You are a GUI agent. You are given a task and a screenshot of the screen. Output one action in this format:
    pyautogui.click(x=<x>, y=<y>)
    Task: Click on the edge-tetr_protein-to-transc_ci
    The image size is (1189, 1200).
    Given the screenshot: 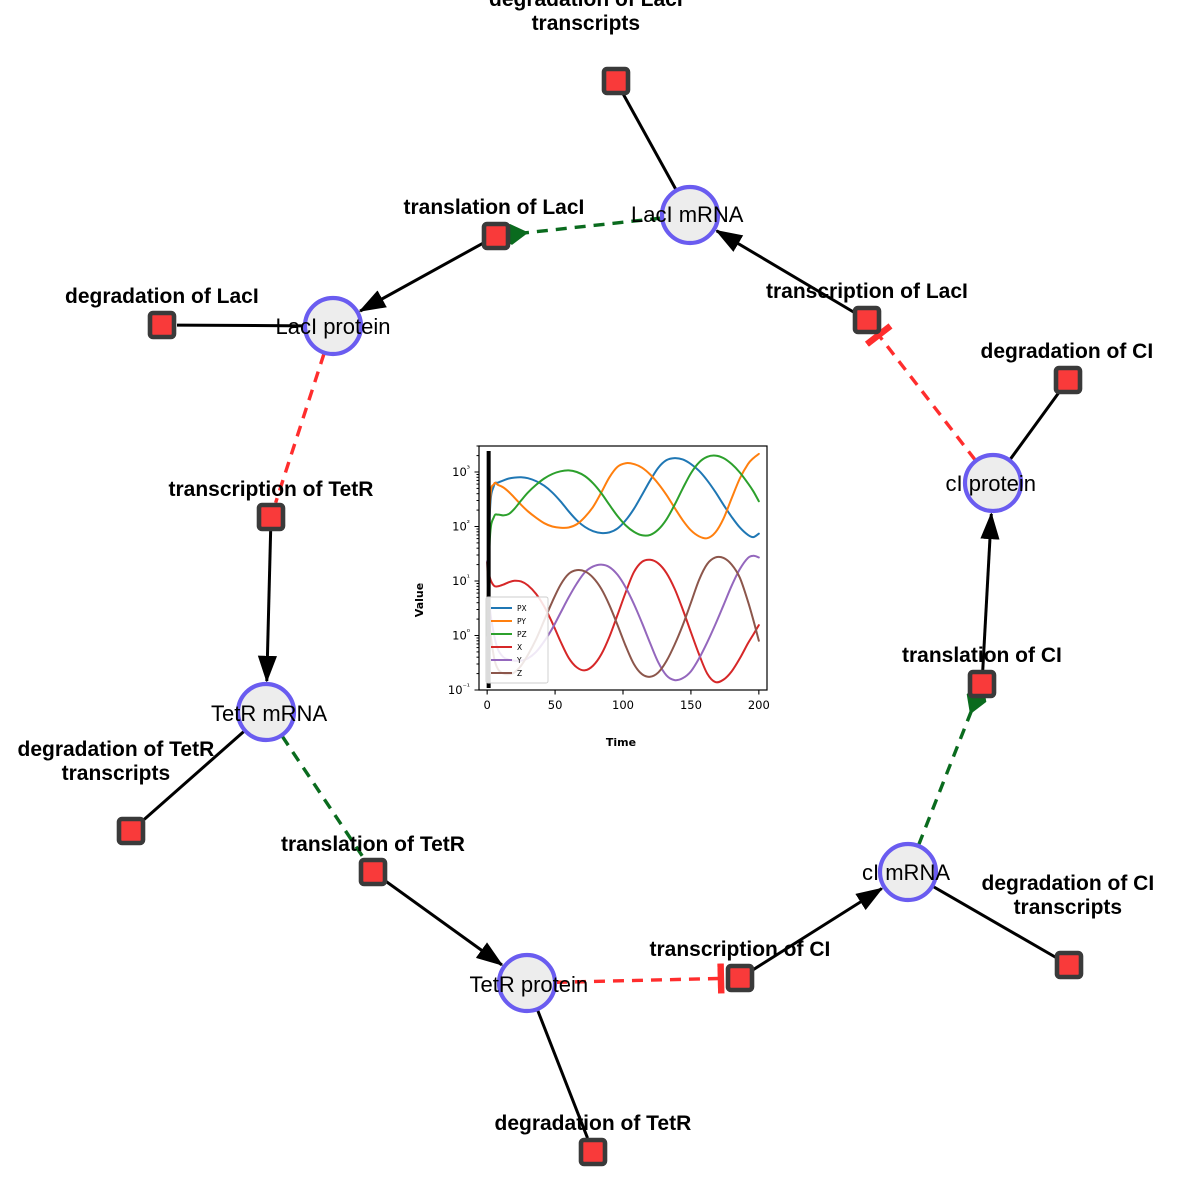 What is the action you would take?
    pyautogui.click(x=640, y=978)
    